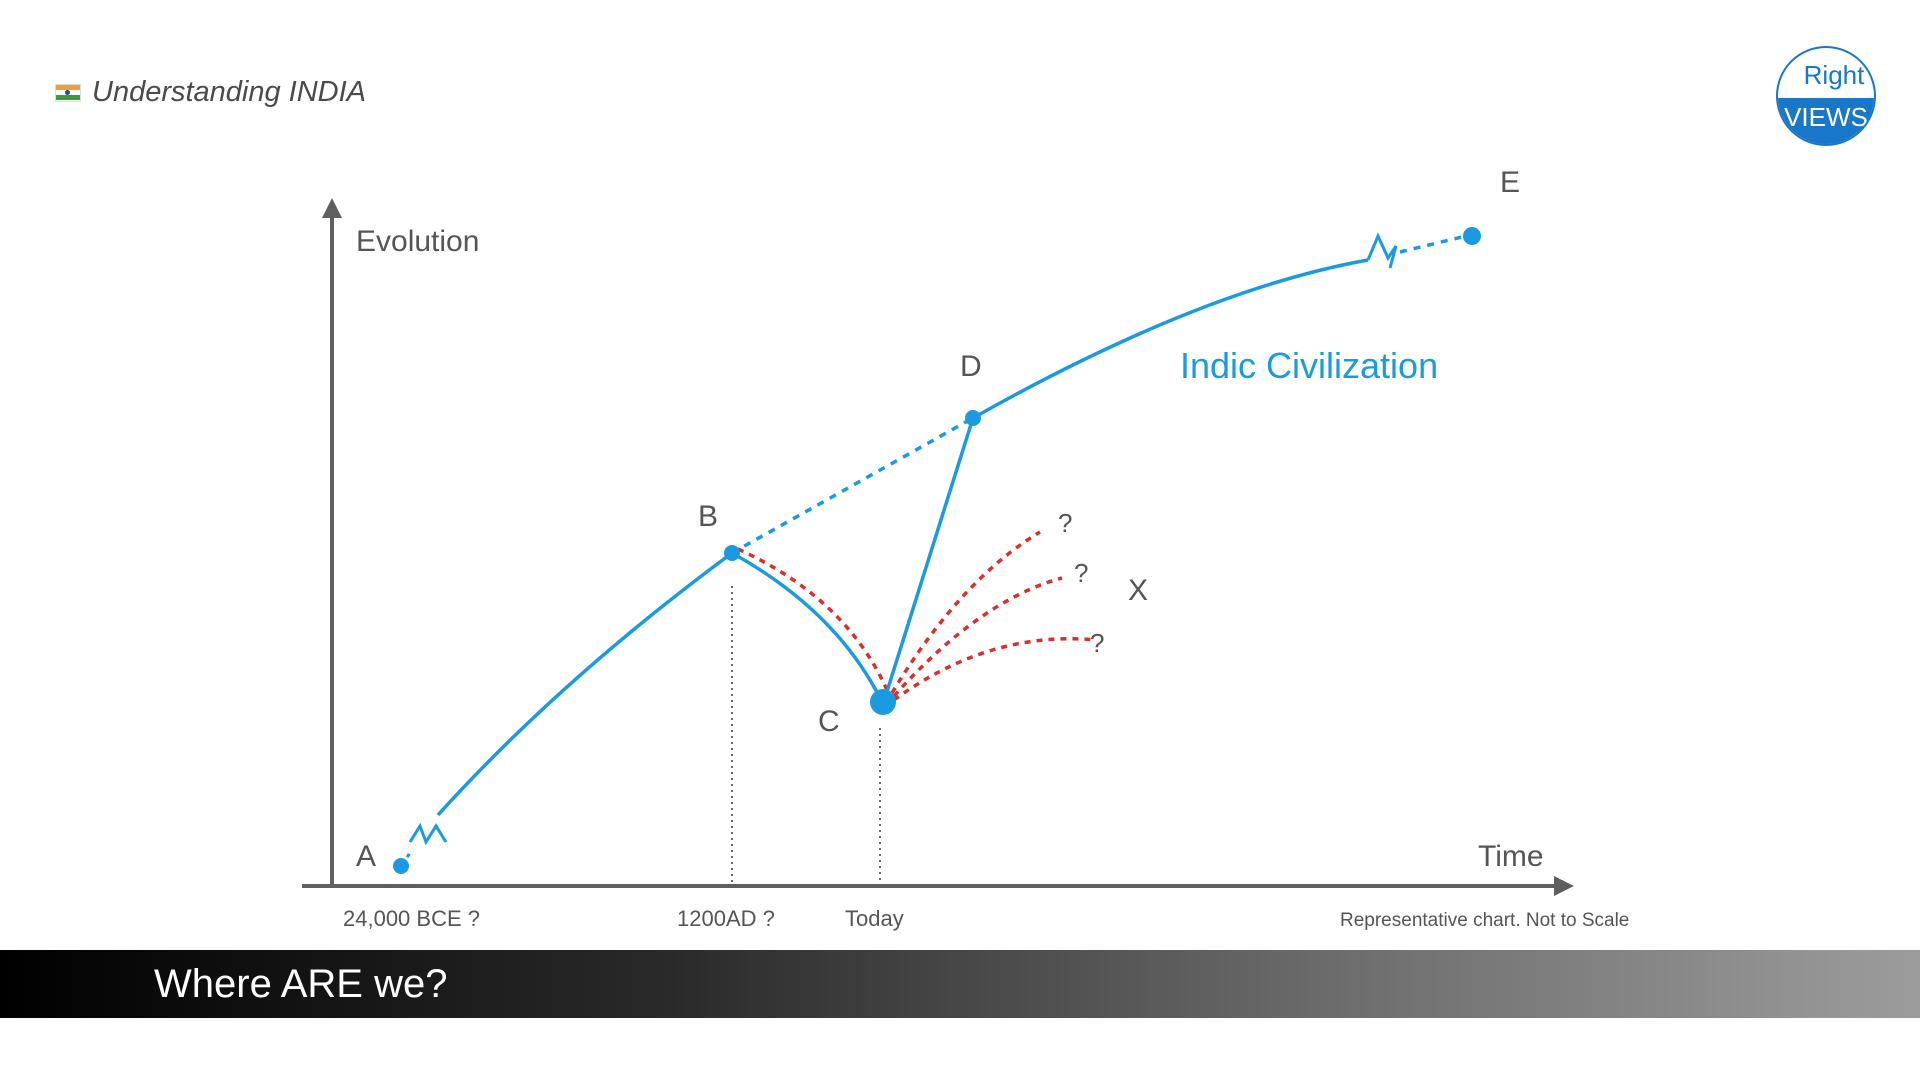 The height and width of the screenshot is (1080, 1920). What do you see at coordinates (971, 366) in the screenshot?
I see `point-d-label: D` at bounding box center [971, 366].